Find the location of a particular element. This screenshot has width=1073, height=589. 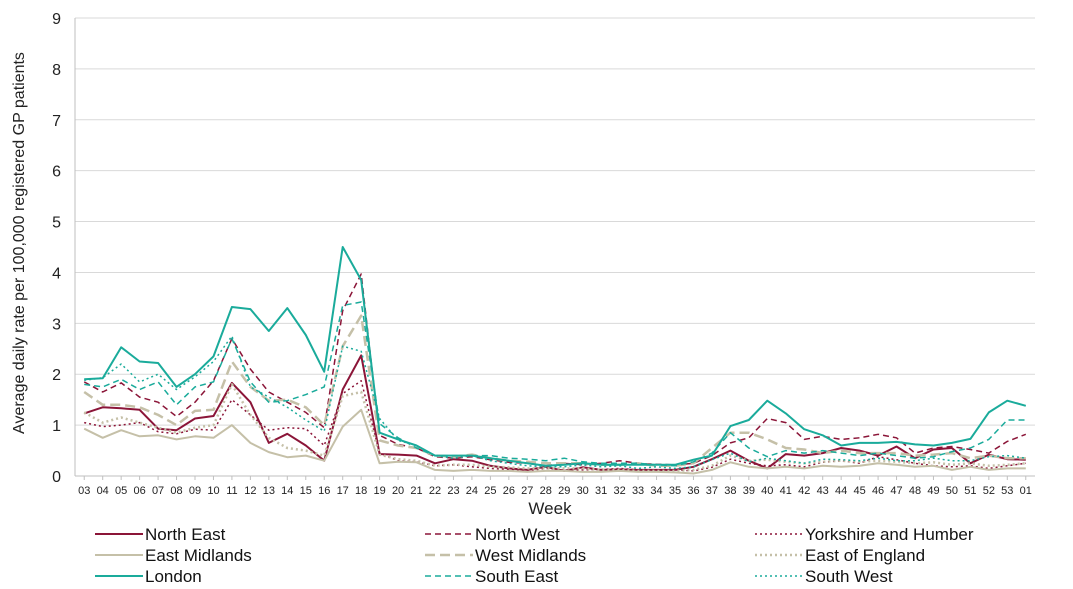

legend-item-yorkshire-and-humber: Yorkshire and Humber is located at coordinates (864, 534).